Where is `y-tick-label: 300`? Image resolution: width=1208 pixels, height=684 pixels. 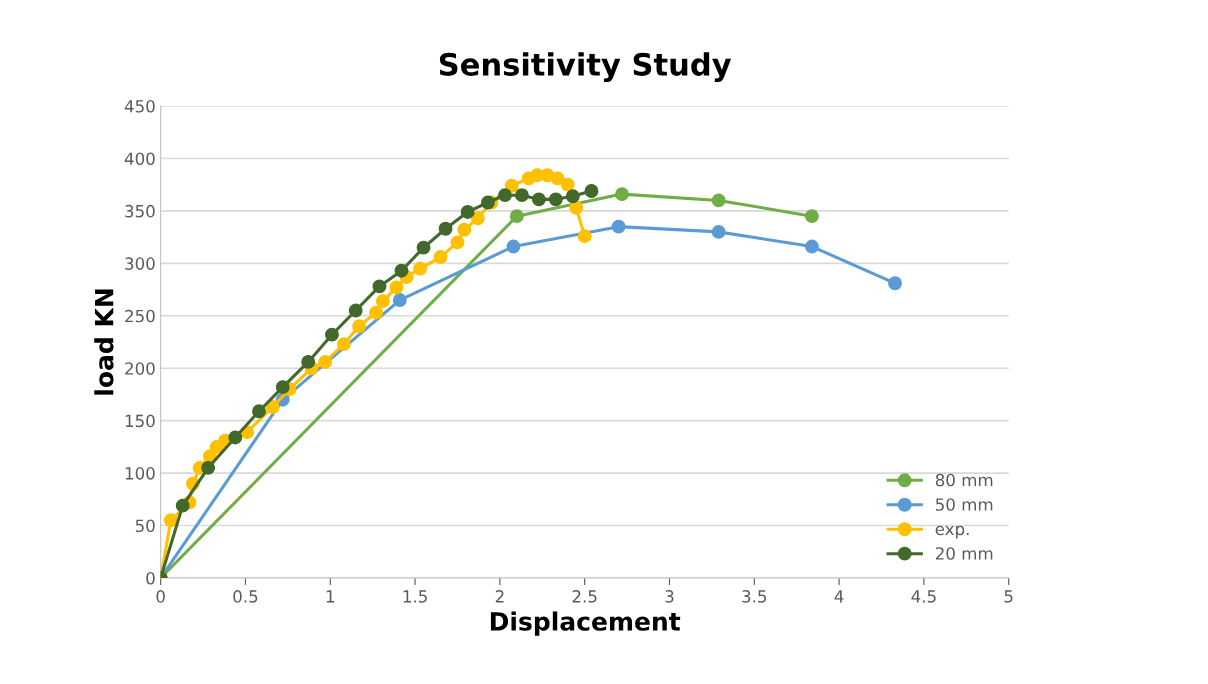 y-tick-label: 300 is located at coordinates (140, 263).